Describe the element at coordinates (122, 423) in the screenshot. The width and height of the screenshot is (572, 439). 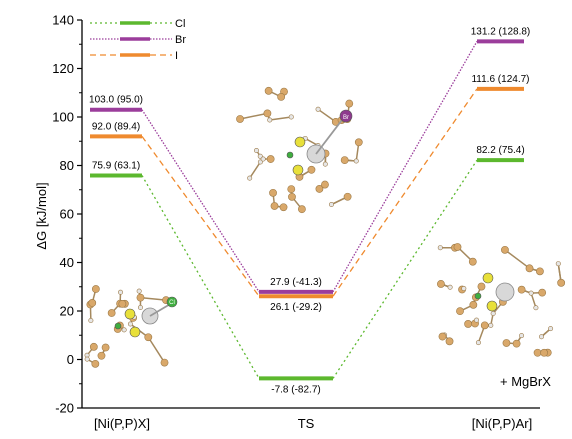
I see `x-tick-label: [Ni(P,P)X]` at that location.